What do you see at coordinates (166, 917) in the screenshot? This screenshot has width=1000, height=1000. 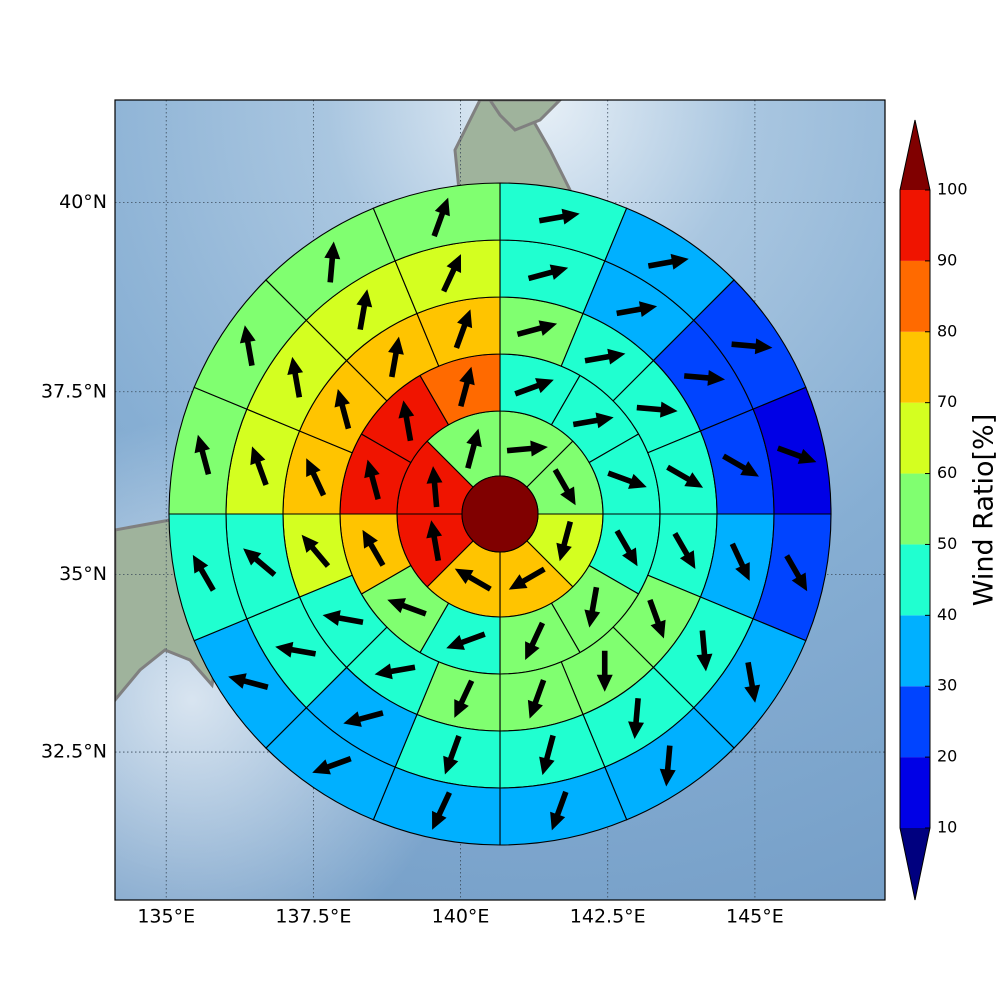 I see `x-tick-label: 135°E` at bounding box center [166, 917].